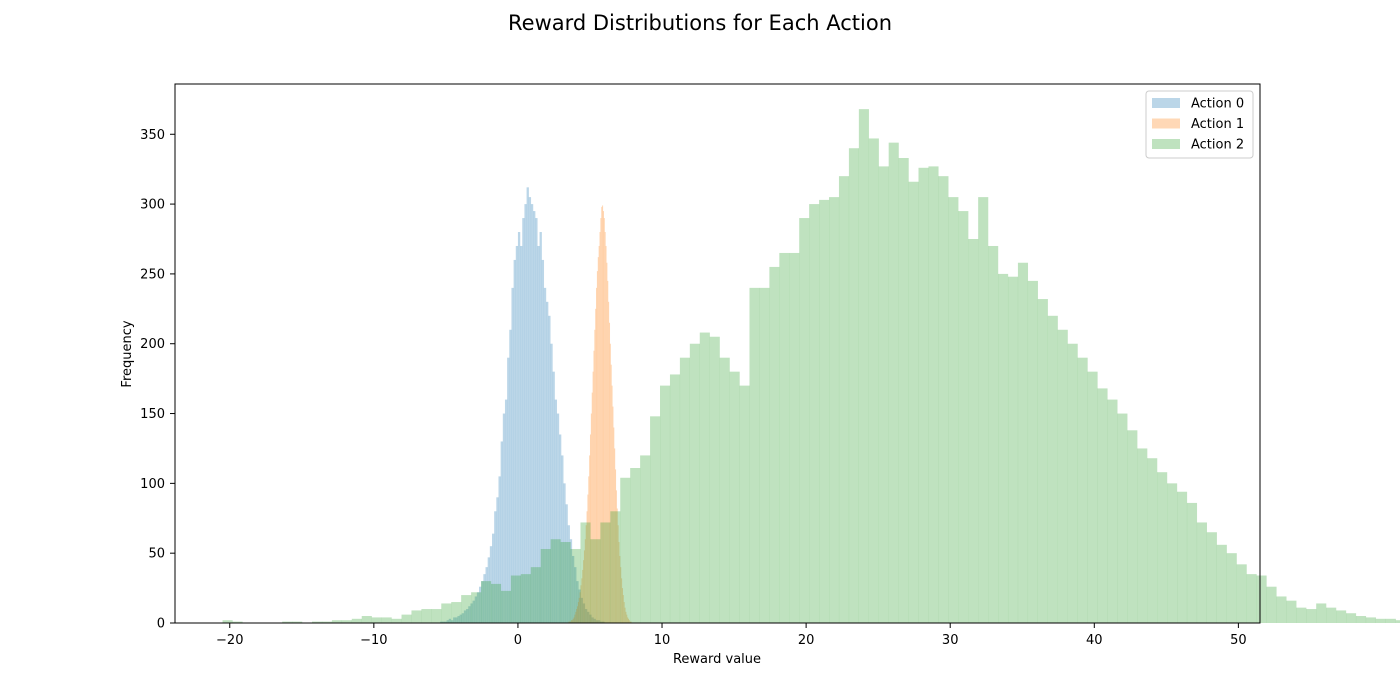  Describe the element at coordinates (1199, 124) in the screenshot. I see `legend: Action 0 Action 1 Action 2` at that location.